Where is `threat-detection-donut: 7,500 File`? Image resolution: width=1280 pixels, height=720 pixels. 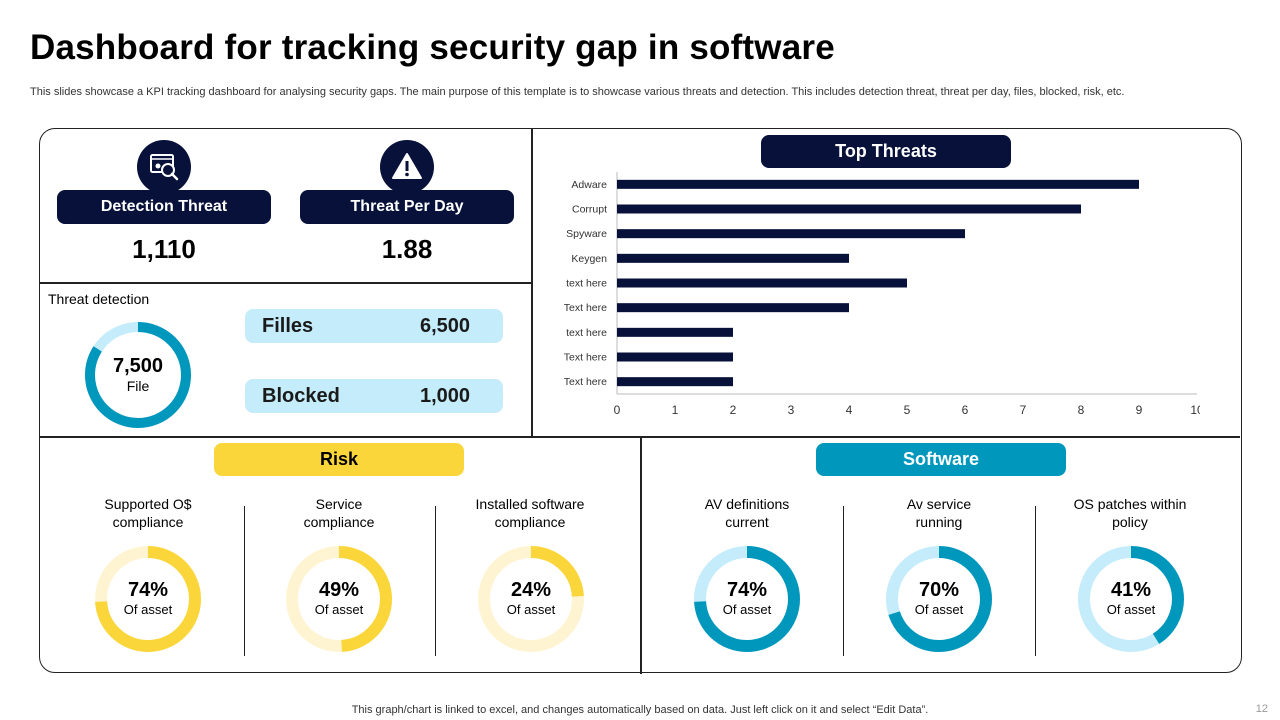 threat-detection-donut: 7,500 File is located at coordinates (138, 375).